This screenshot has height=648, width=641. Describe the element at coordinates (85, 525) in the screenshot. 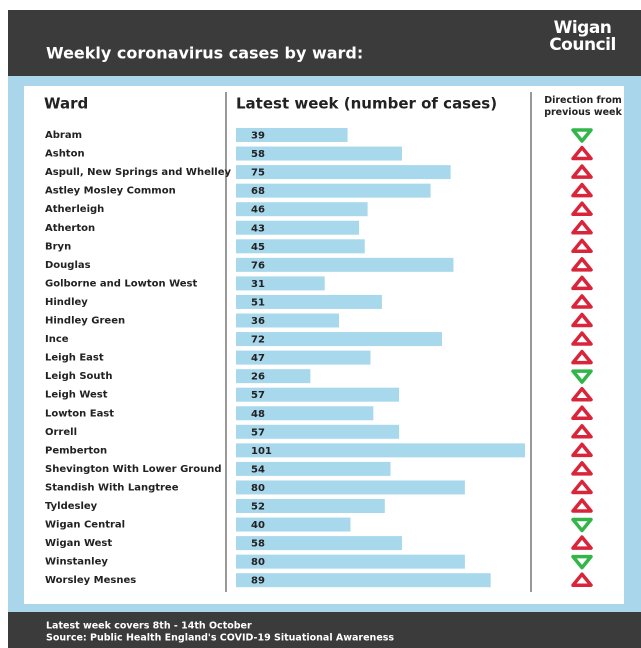

I see `ward-label: Wigan Central` at that location.